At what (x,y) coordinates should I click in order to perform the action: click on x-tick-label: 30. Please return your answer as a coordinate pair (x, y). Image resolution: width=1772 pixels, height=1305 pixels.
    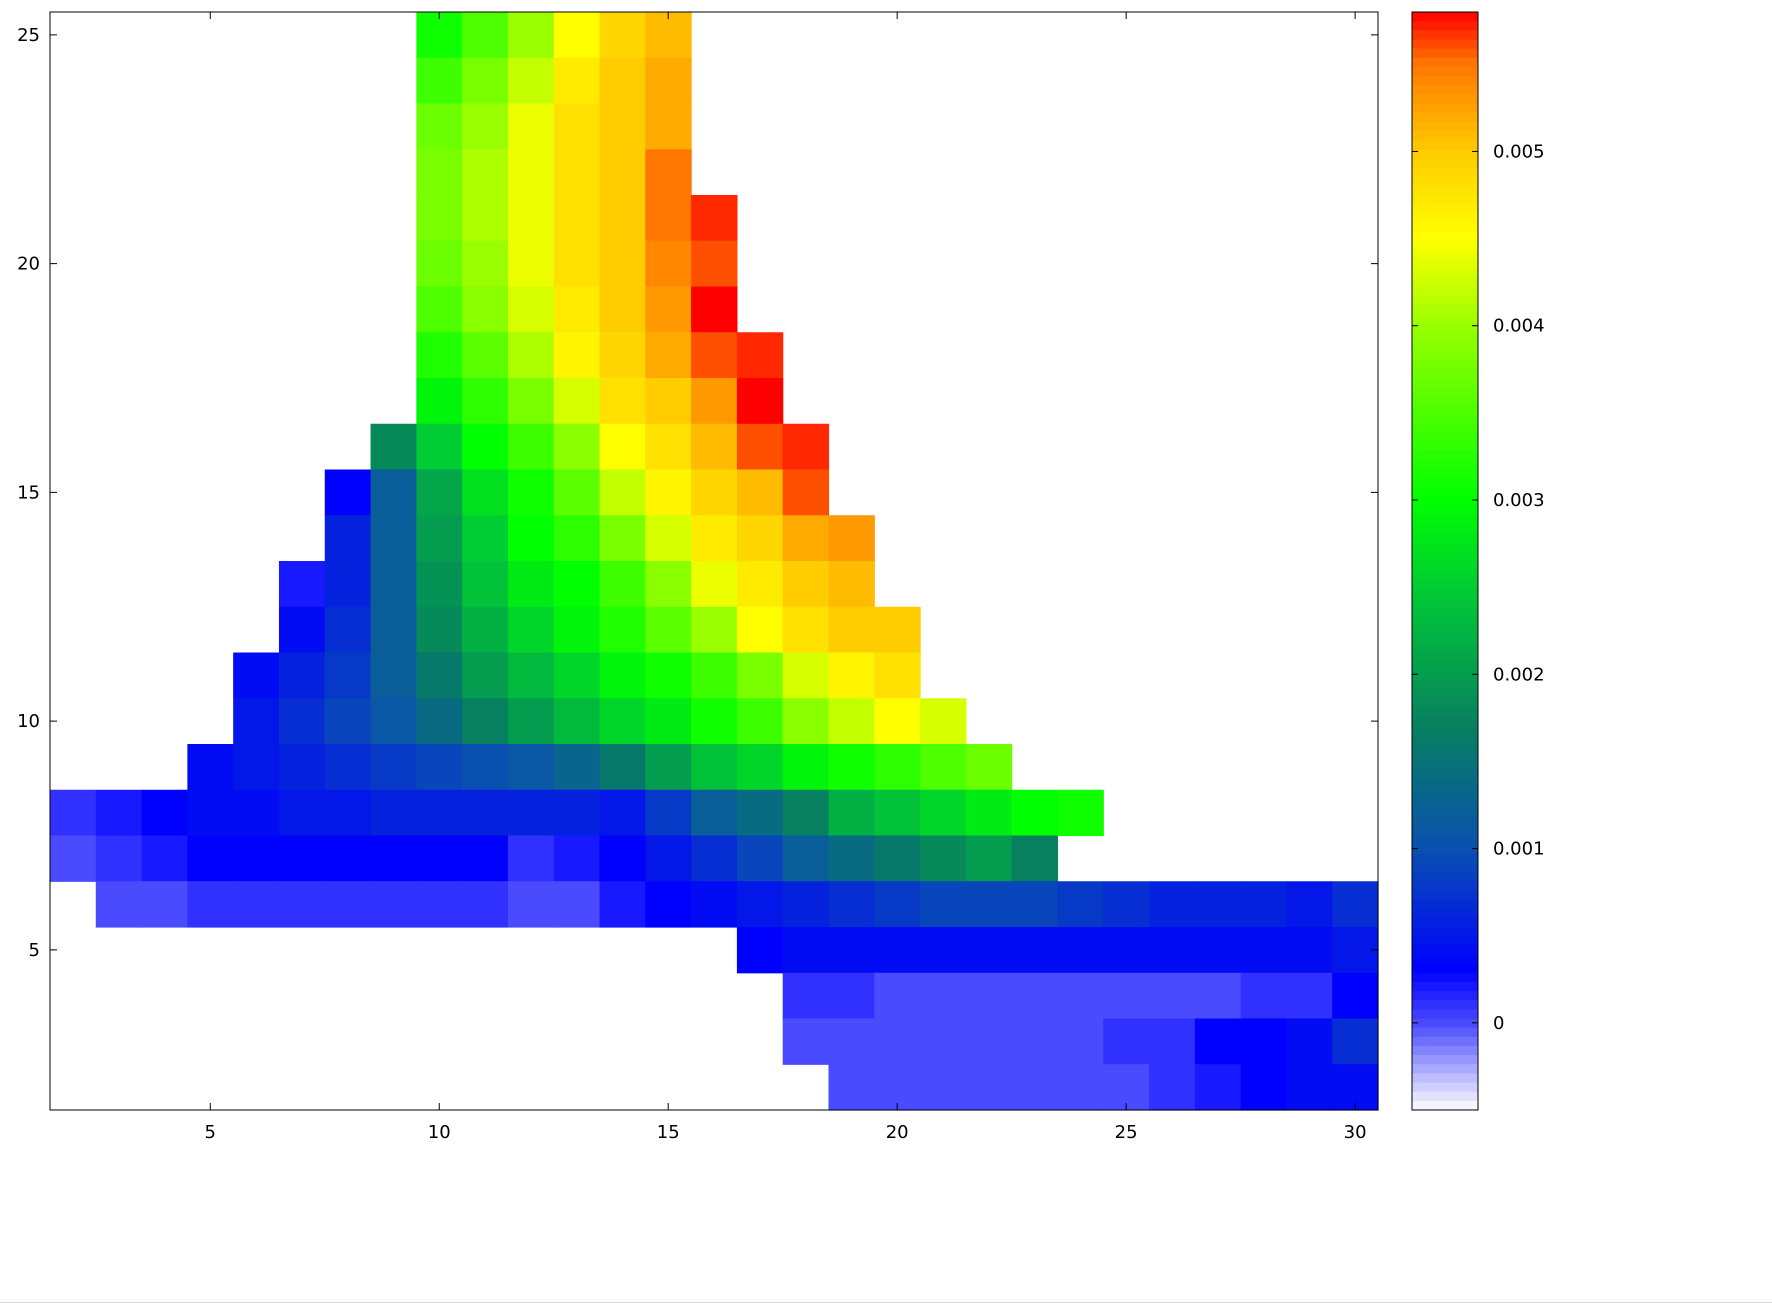
    Looking at the image, I should click on (1355, 1132).